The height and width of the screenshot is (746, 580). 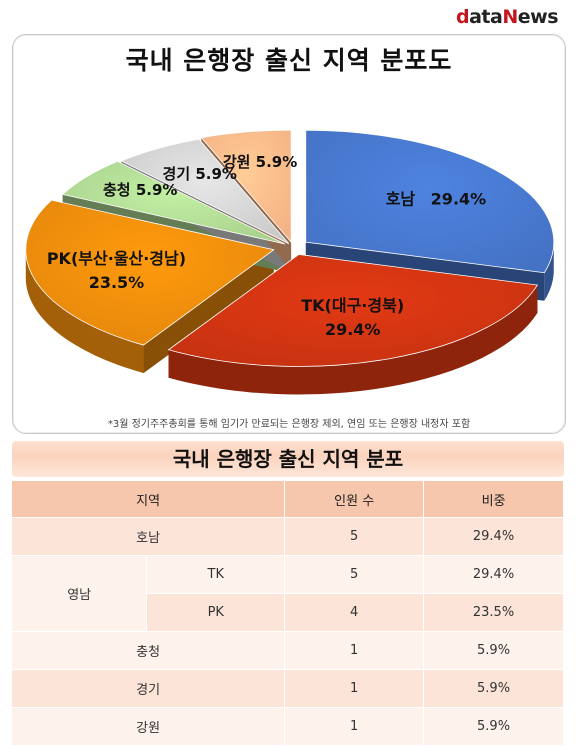 I want to click on pie-value-2: 23.5%, so click(x=117, y=282).